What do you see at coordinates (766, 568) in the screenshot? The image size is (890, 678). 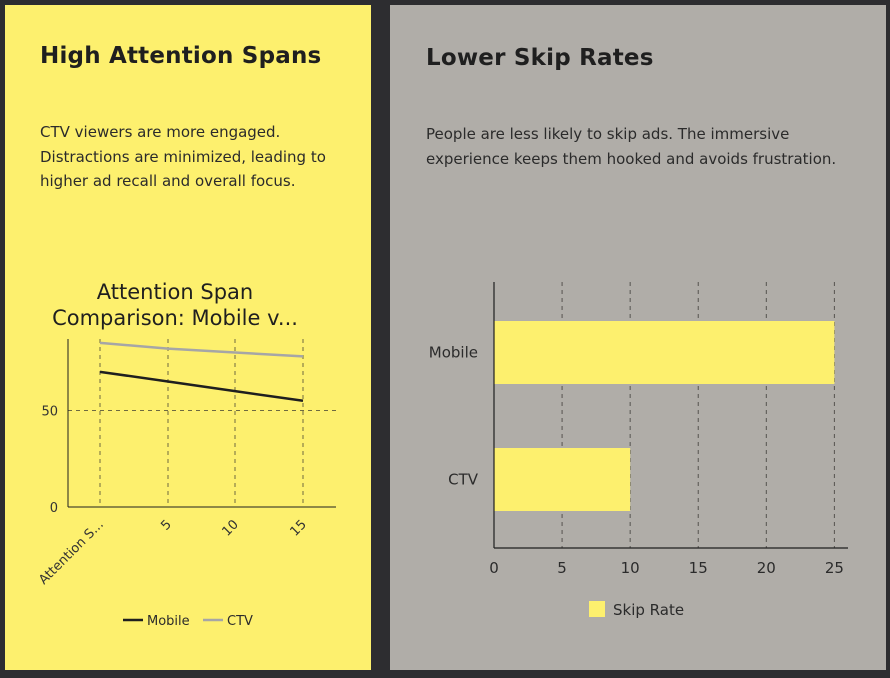 I see `x-tick-label: 20` at bounding box center [766, 568].